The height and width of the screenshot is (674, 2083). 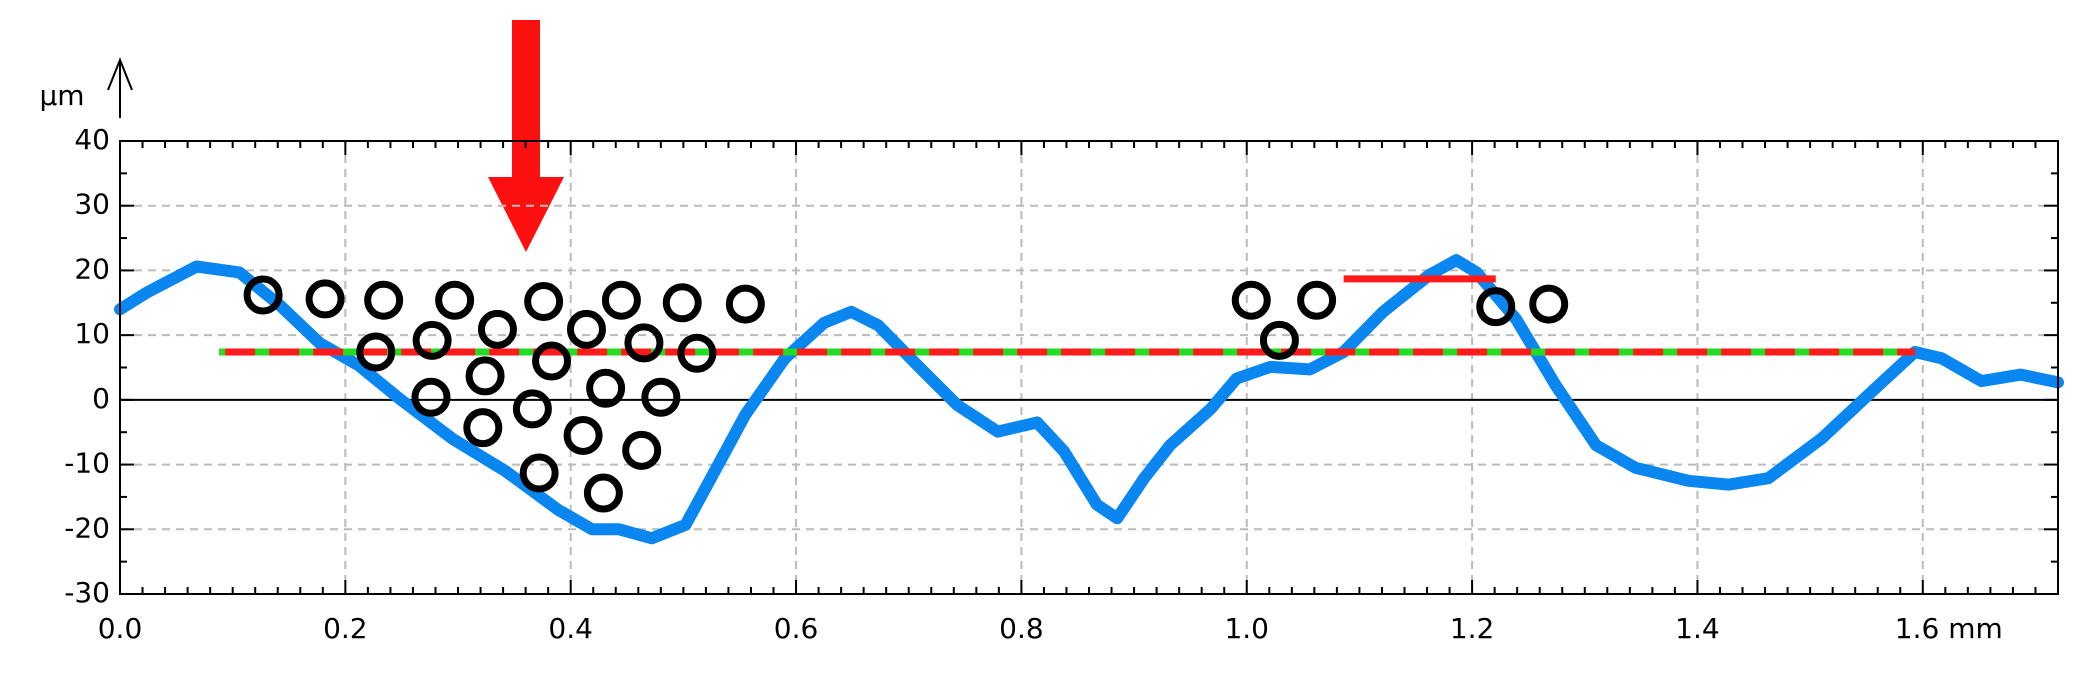 What do you see at coordinates (87, 463) in the screenshot?
I see `y-tick-label: -10` at bounding box center [87, 463].